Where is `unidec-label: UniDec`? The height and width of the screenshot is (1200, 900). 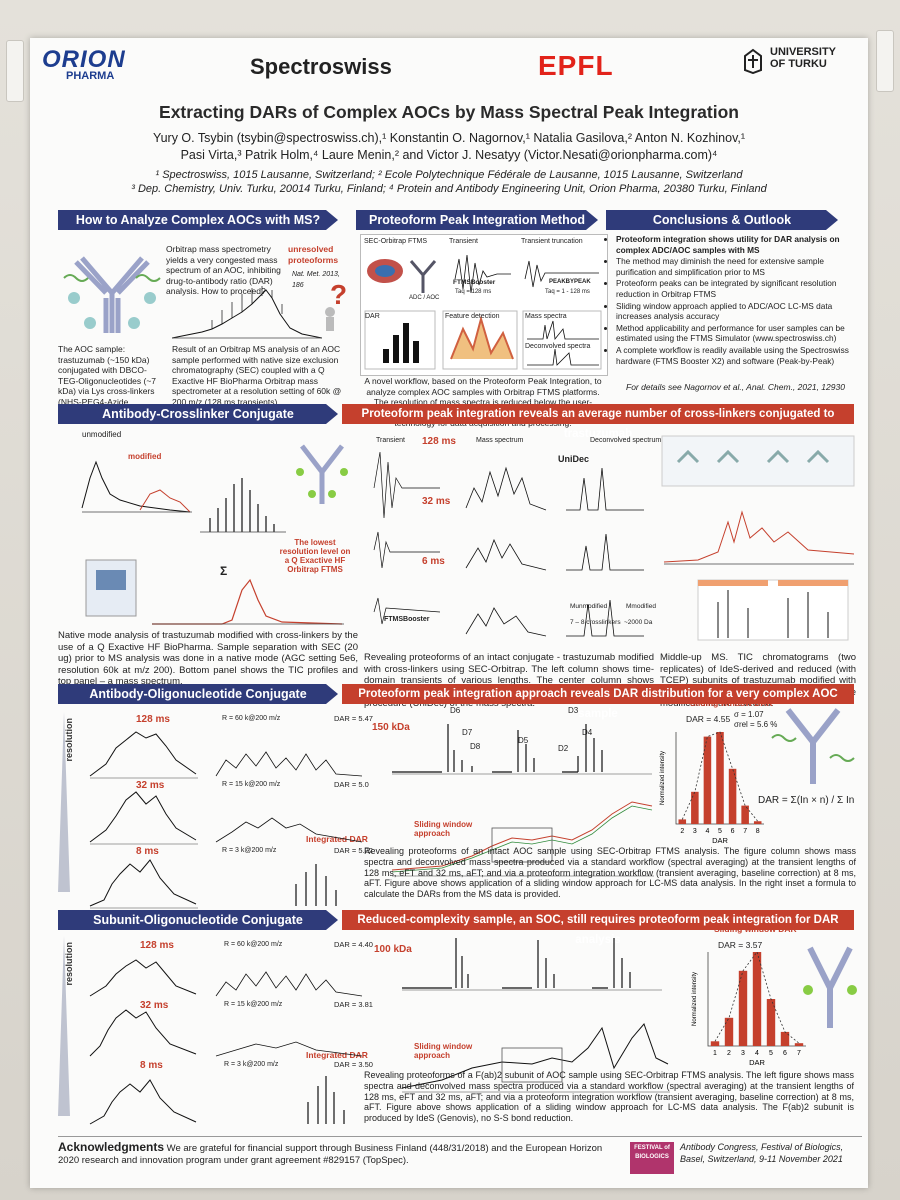 unidec-label: UniDec is located at coordinates (574, 459).